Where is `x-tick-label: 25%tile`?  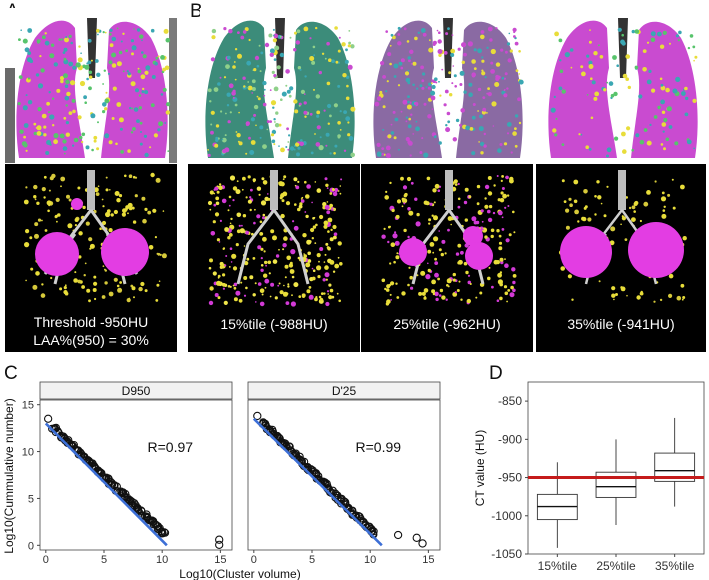
x-tick-label: 25%tile is located at coordinates (616, 566).